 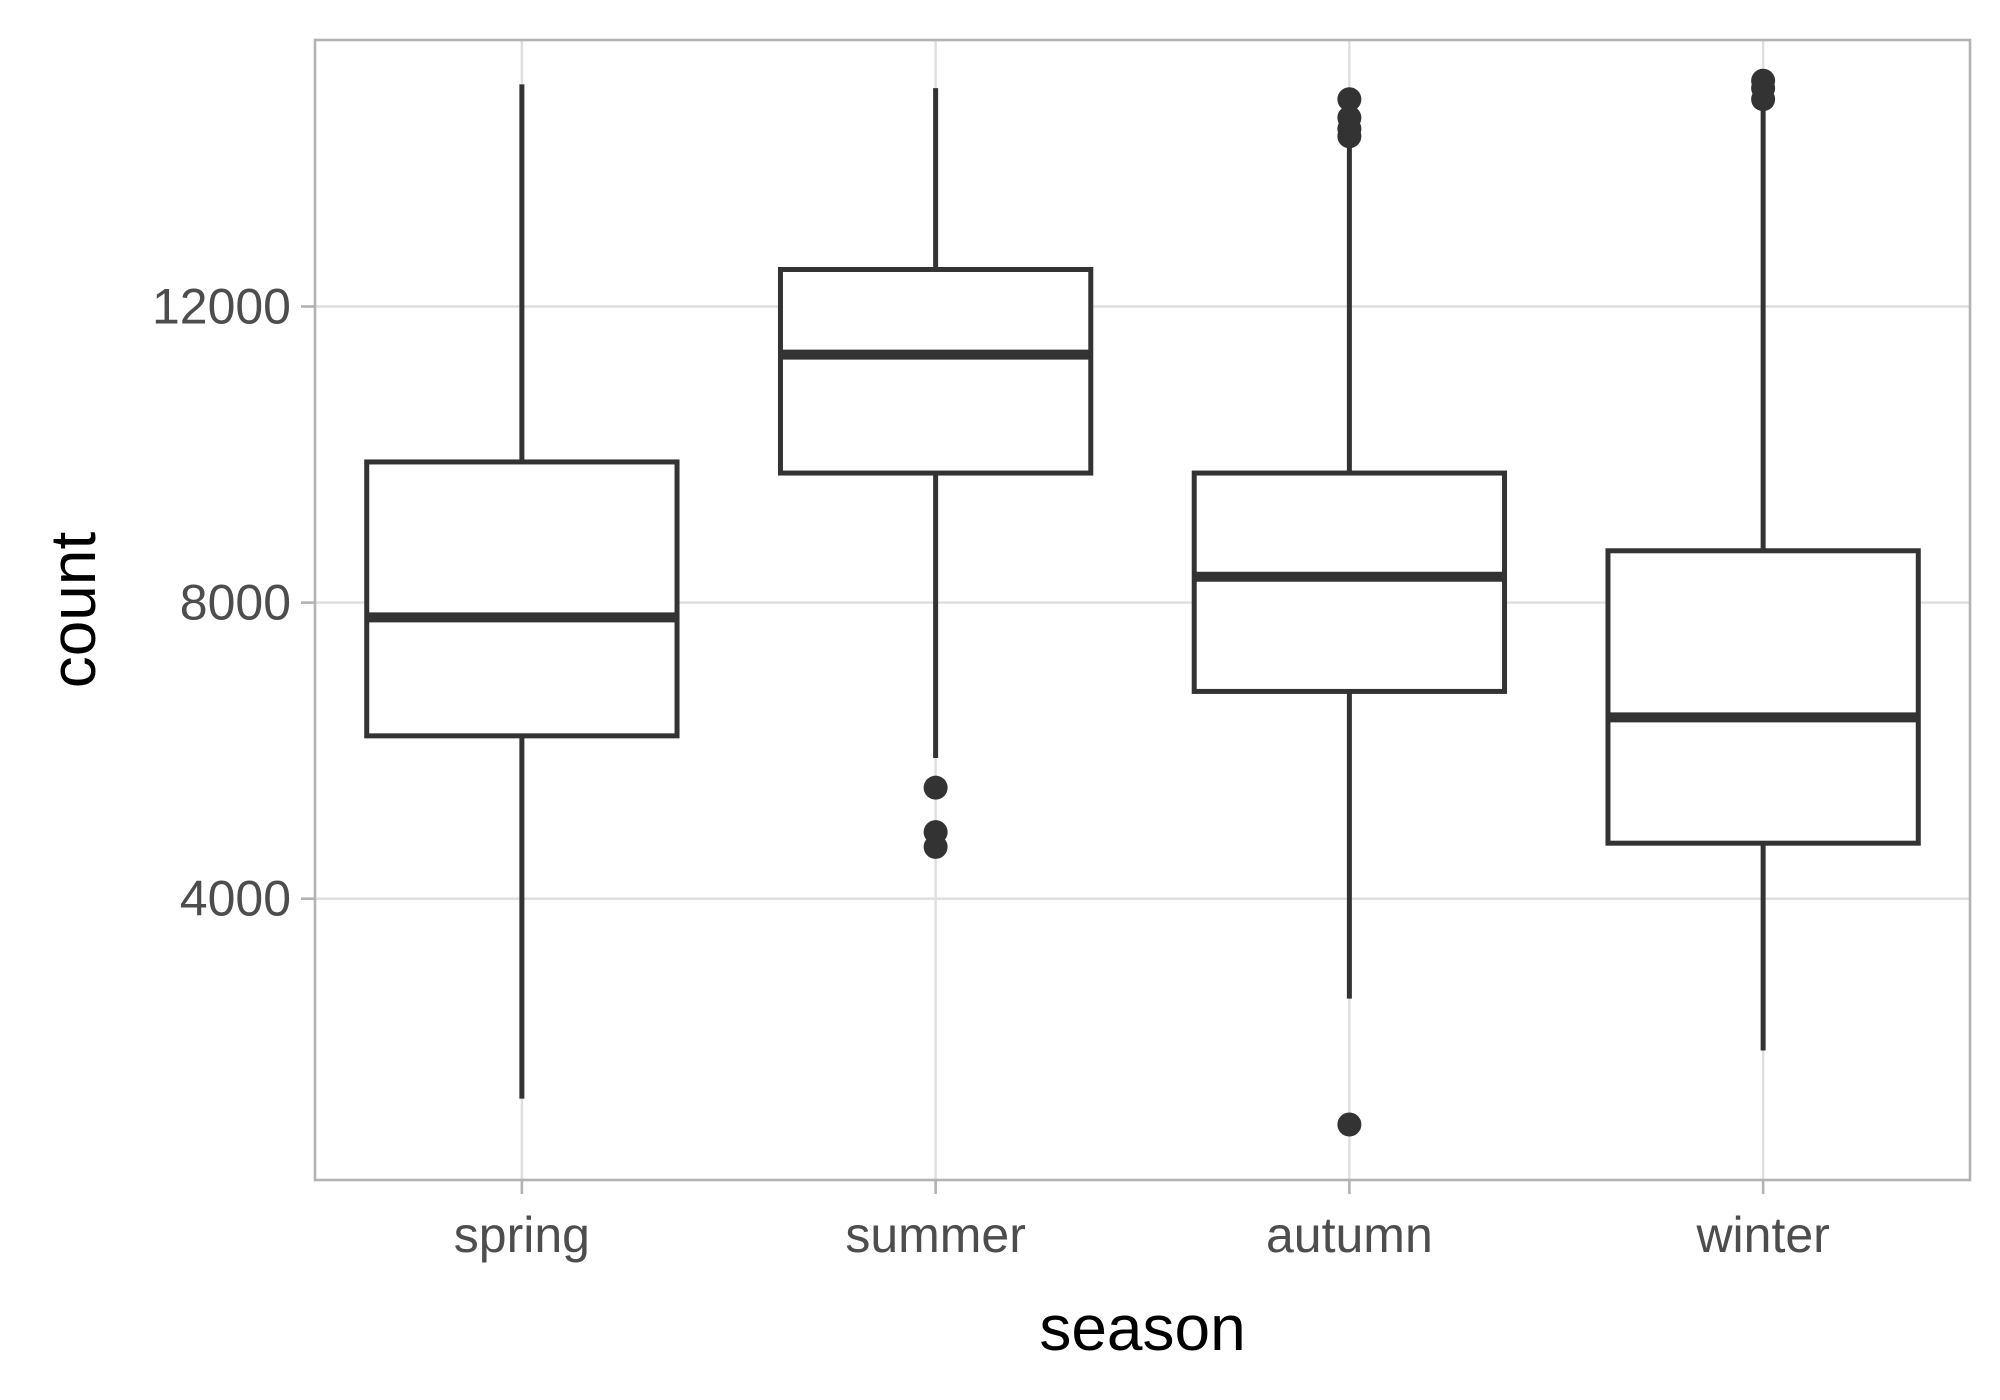 What do you see at coordinates (1142, 1328) in the screenshot?
I see `x-axis-title: season` at bounding box center [1142, 1328].